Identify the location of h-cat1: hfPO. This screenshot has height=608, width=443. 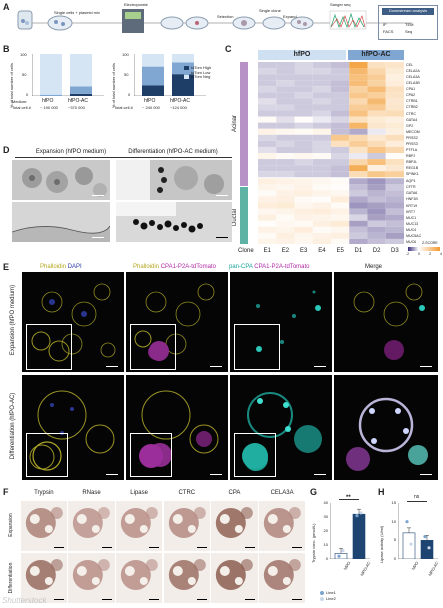
(415, 565).